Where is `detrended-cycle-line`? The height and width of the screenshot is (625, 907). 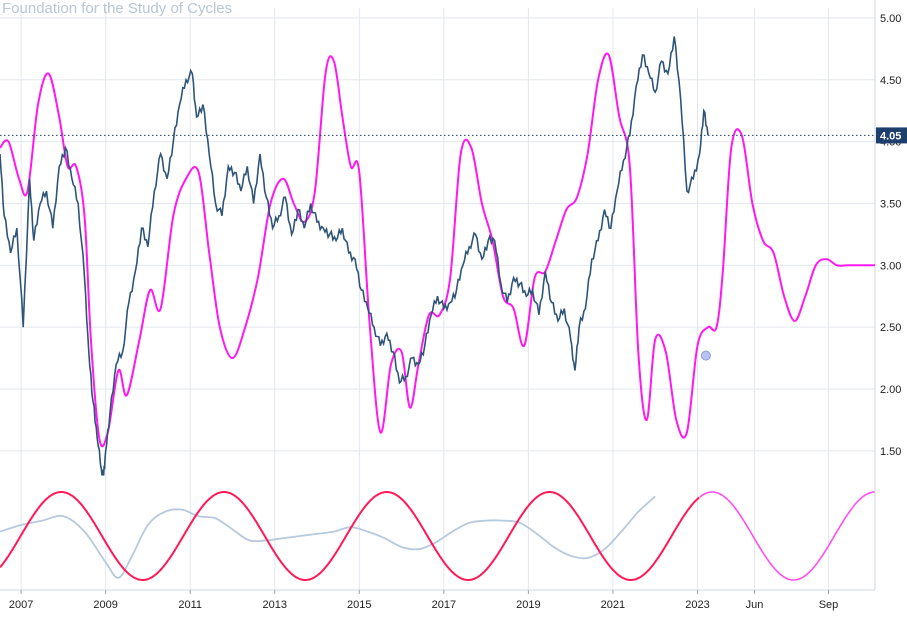 detrended-cycle-line is located at coordinates (328, 537).